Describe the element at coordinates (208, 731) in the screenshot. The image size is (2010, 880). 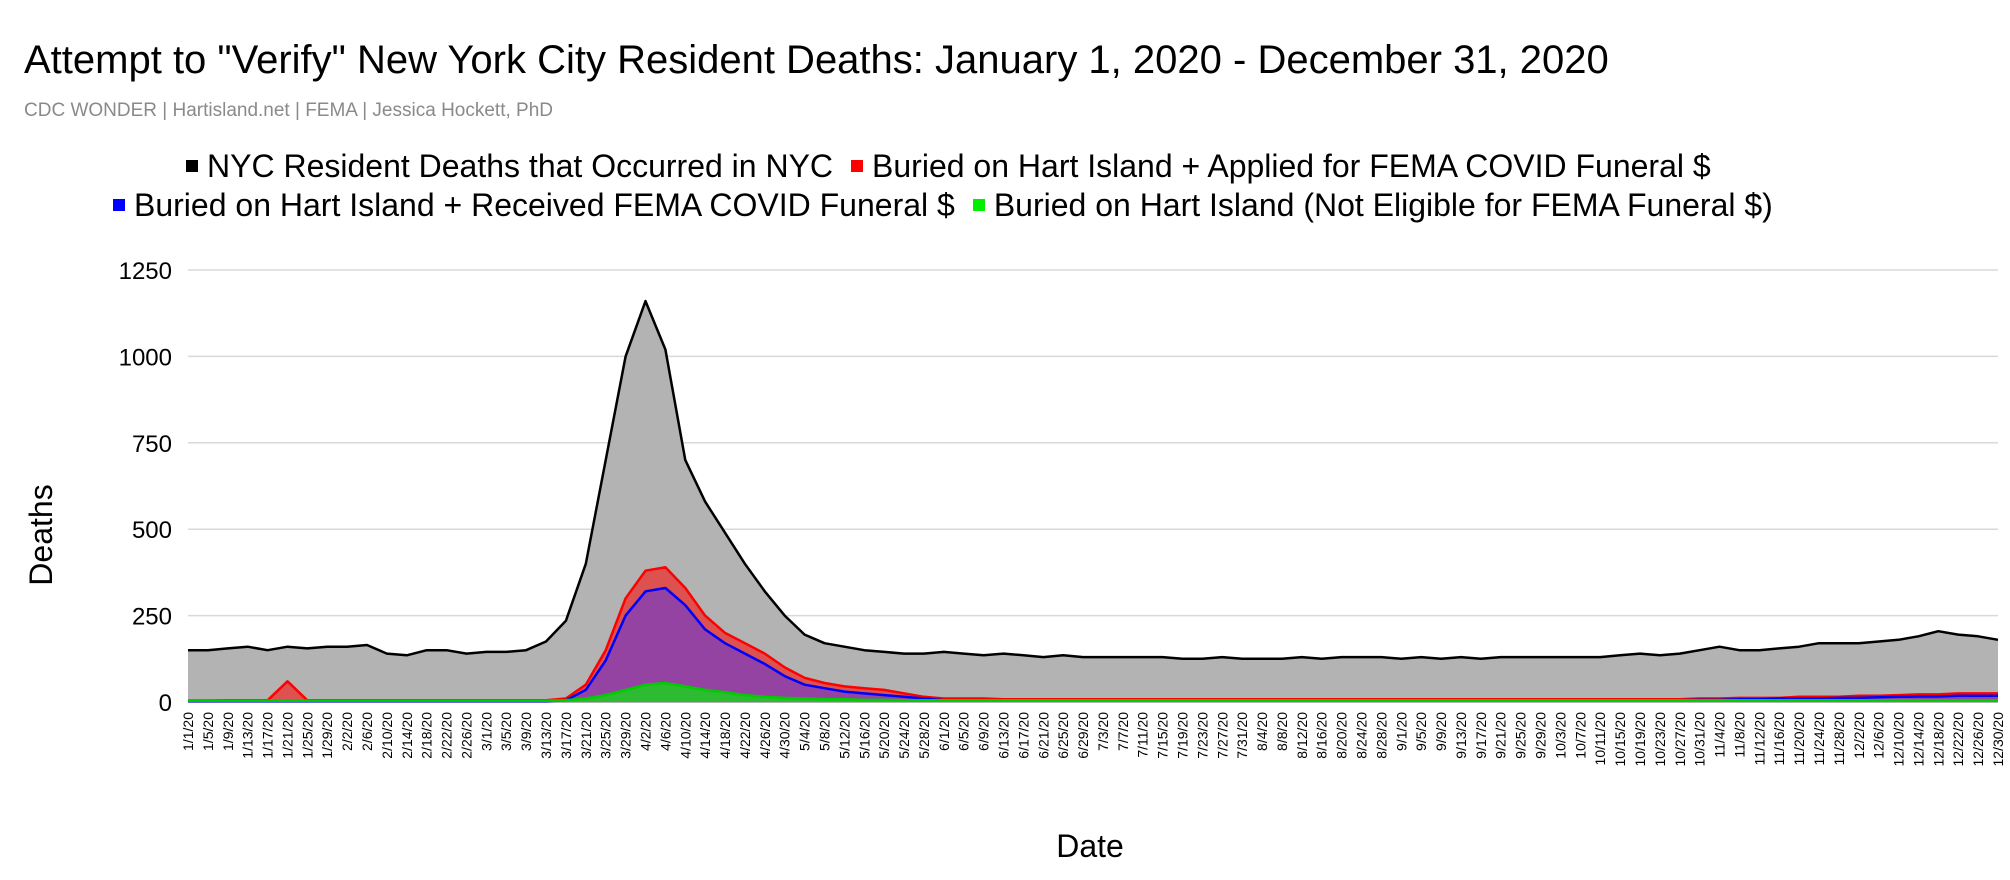
I see `x-tick-label: 1/5/20` at that location.